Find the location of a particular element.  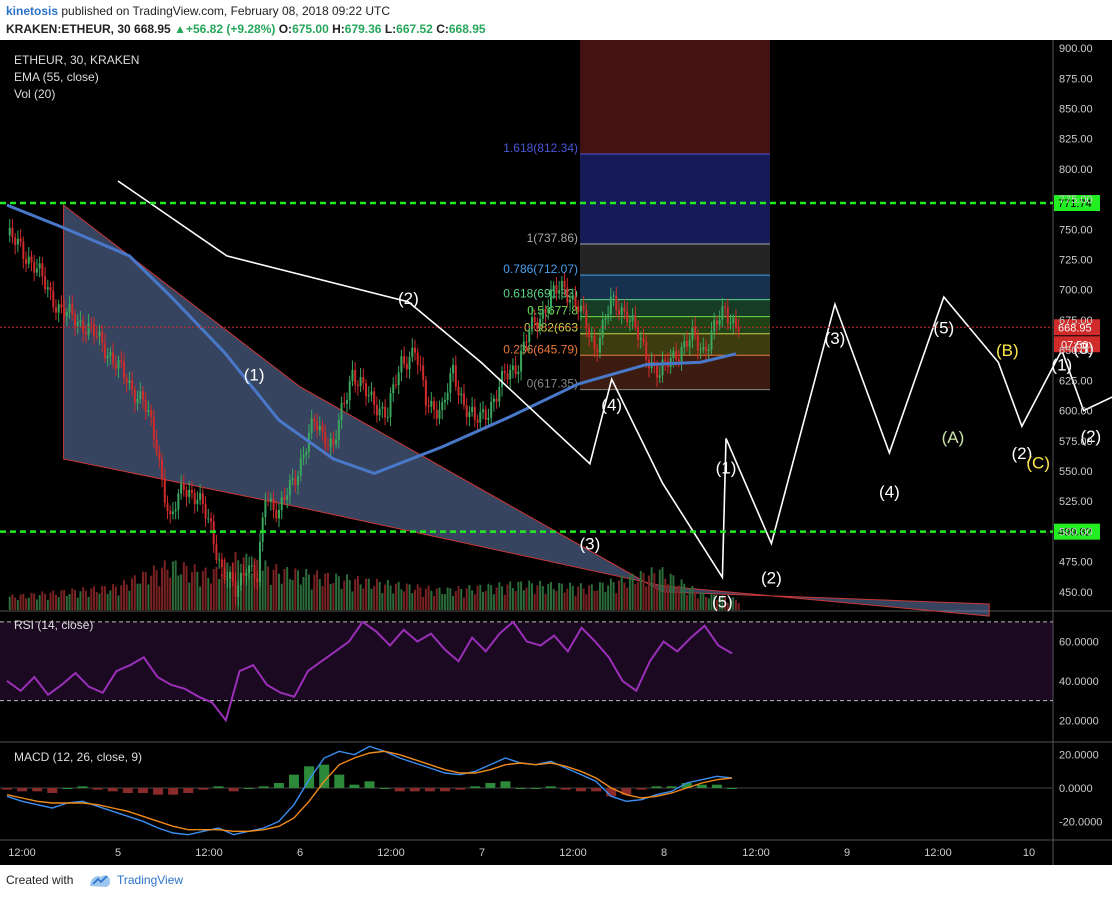

author-link: kinetosis is located at coordinates (32, 11).